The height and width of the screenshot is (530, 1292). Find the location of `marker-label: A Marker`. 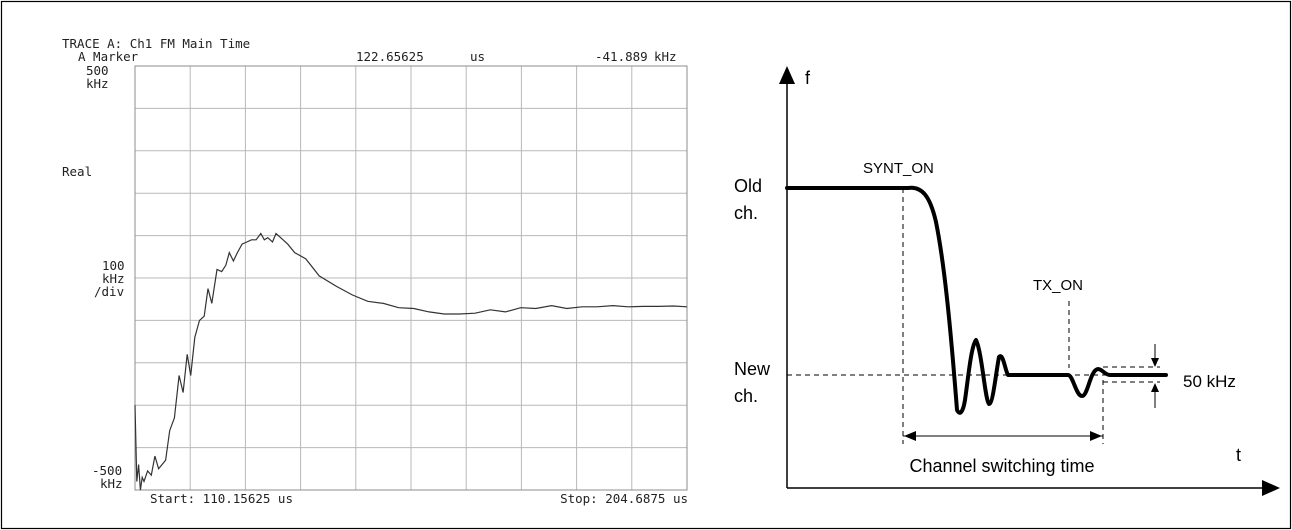

marker-label: A Marker is located at coordinates (108, 56).